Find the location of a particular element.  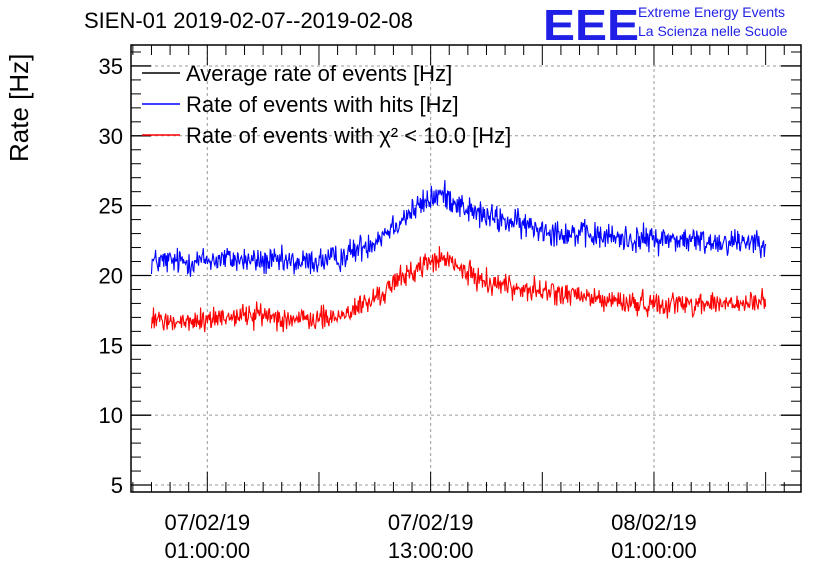

chart-title: SIEN-01 2019-02-07--2019-02-08 is located at coordinates (248, 20).